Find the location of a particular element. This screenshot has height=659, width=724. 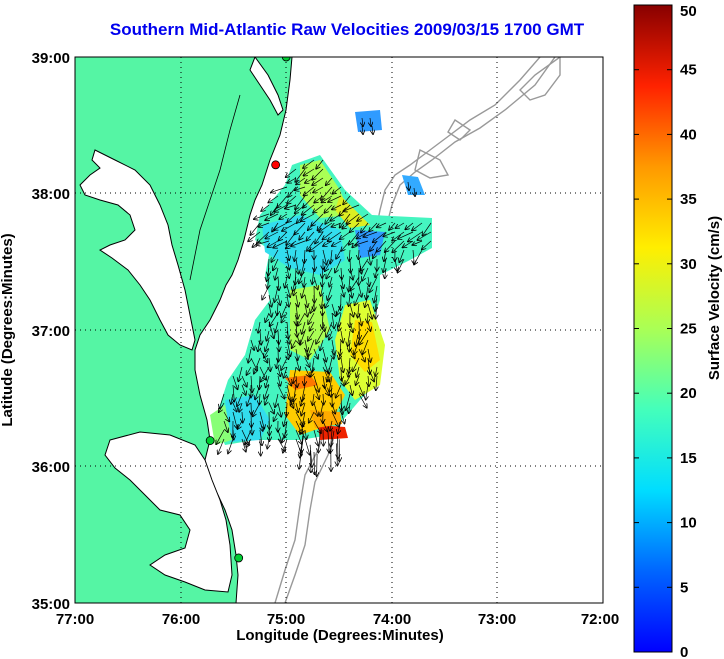

x-tick-label: 74:00 is located at coordinates (392, 619).